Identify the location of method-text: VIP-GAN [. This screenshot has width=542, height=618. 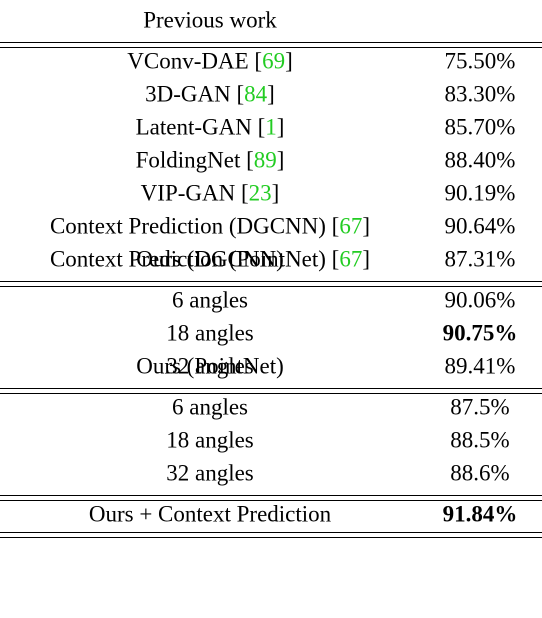
(194, 193).